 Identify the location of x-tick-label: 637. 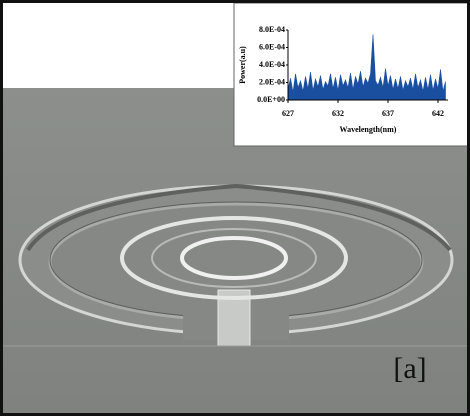
(388, 113).